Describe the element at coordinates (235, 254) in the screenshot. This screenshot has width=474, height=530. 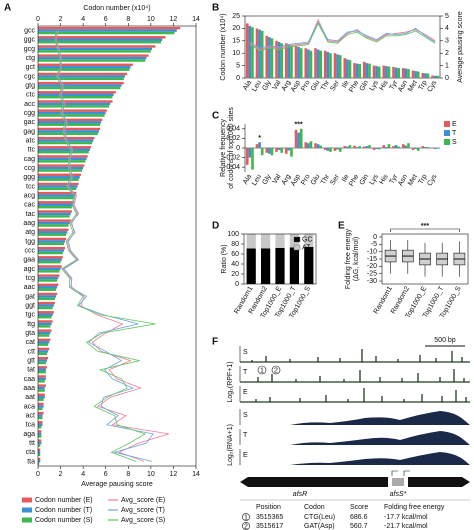
I see `y-tick-label: 60` at that location.